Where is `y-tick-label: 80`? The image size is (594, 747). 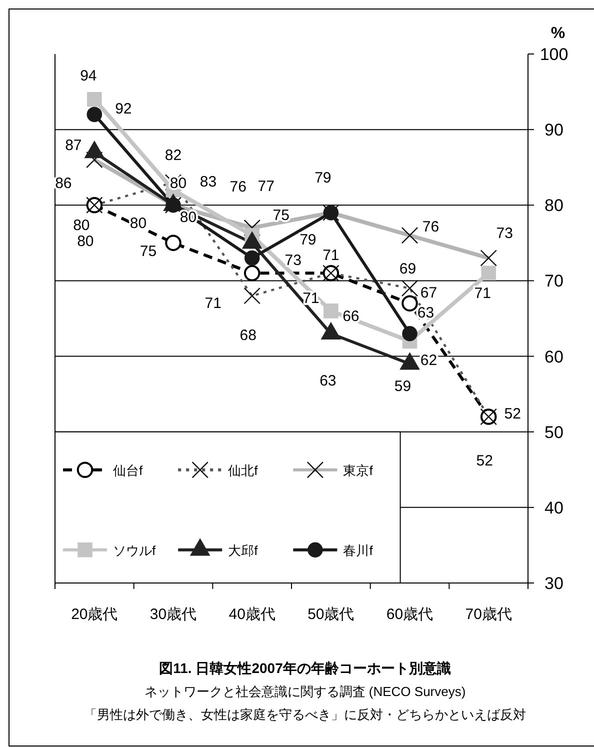
y-tick-label: 80 is located at coordinates (554, 206).